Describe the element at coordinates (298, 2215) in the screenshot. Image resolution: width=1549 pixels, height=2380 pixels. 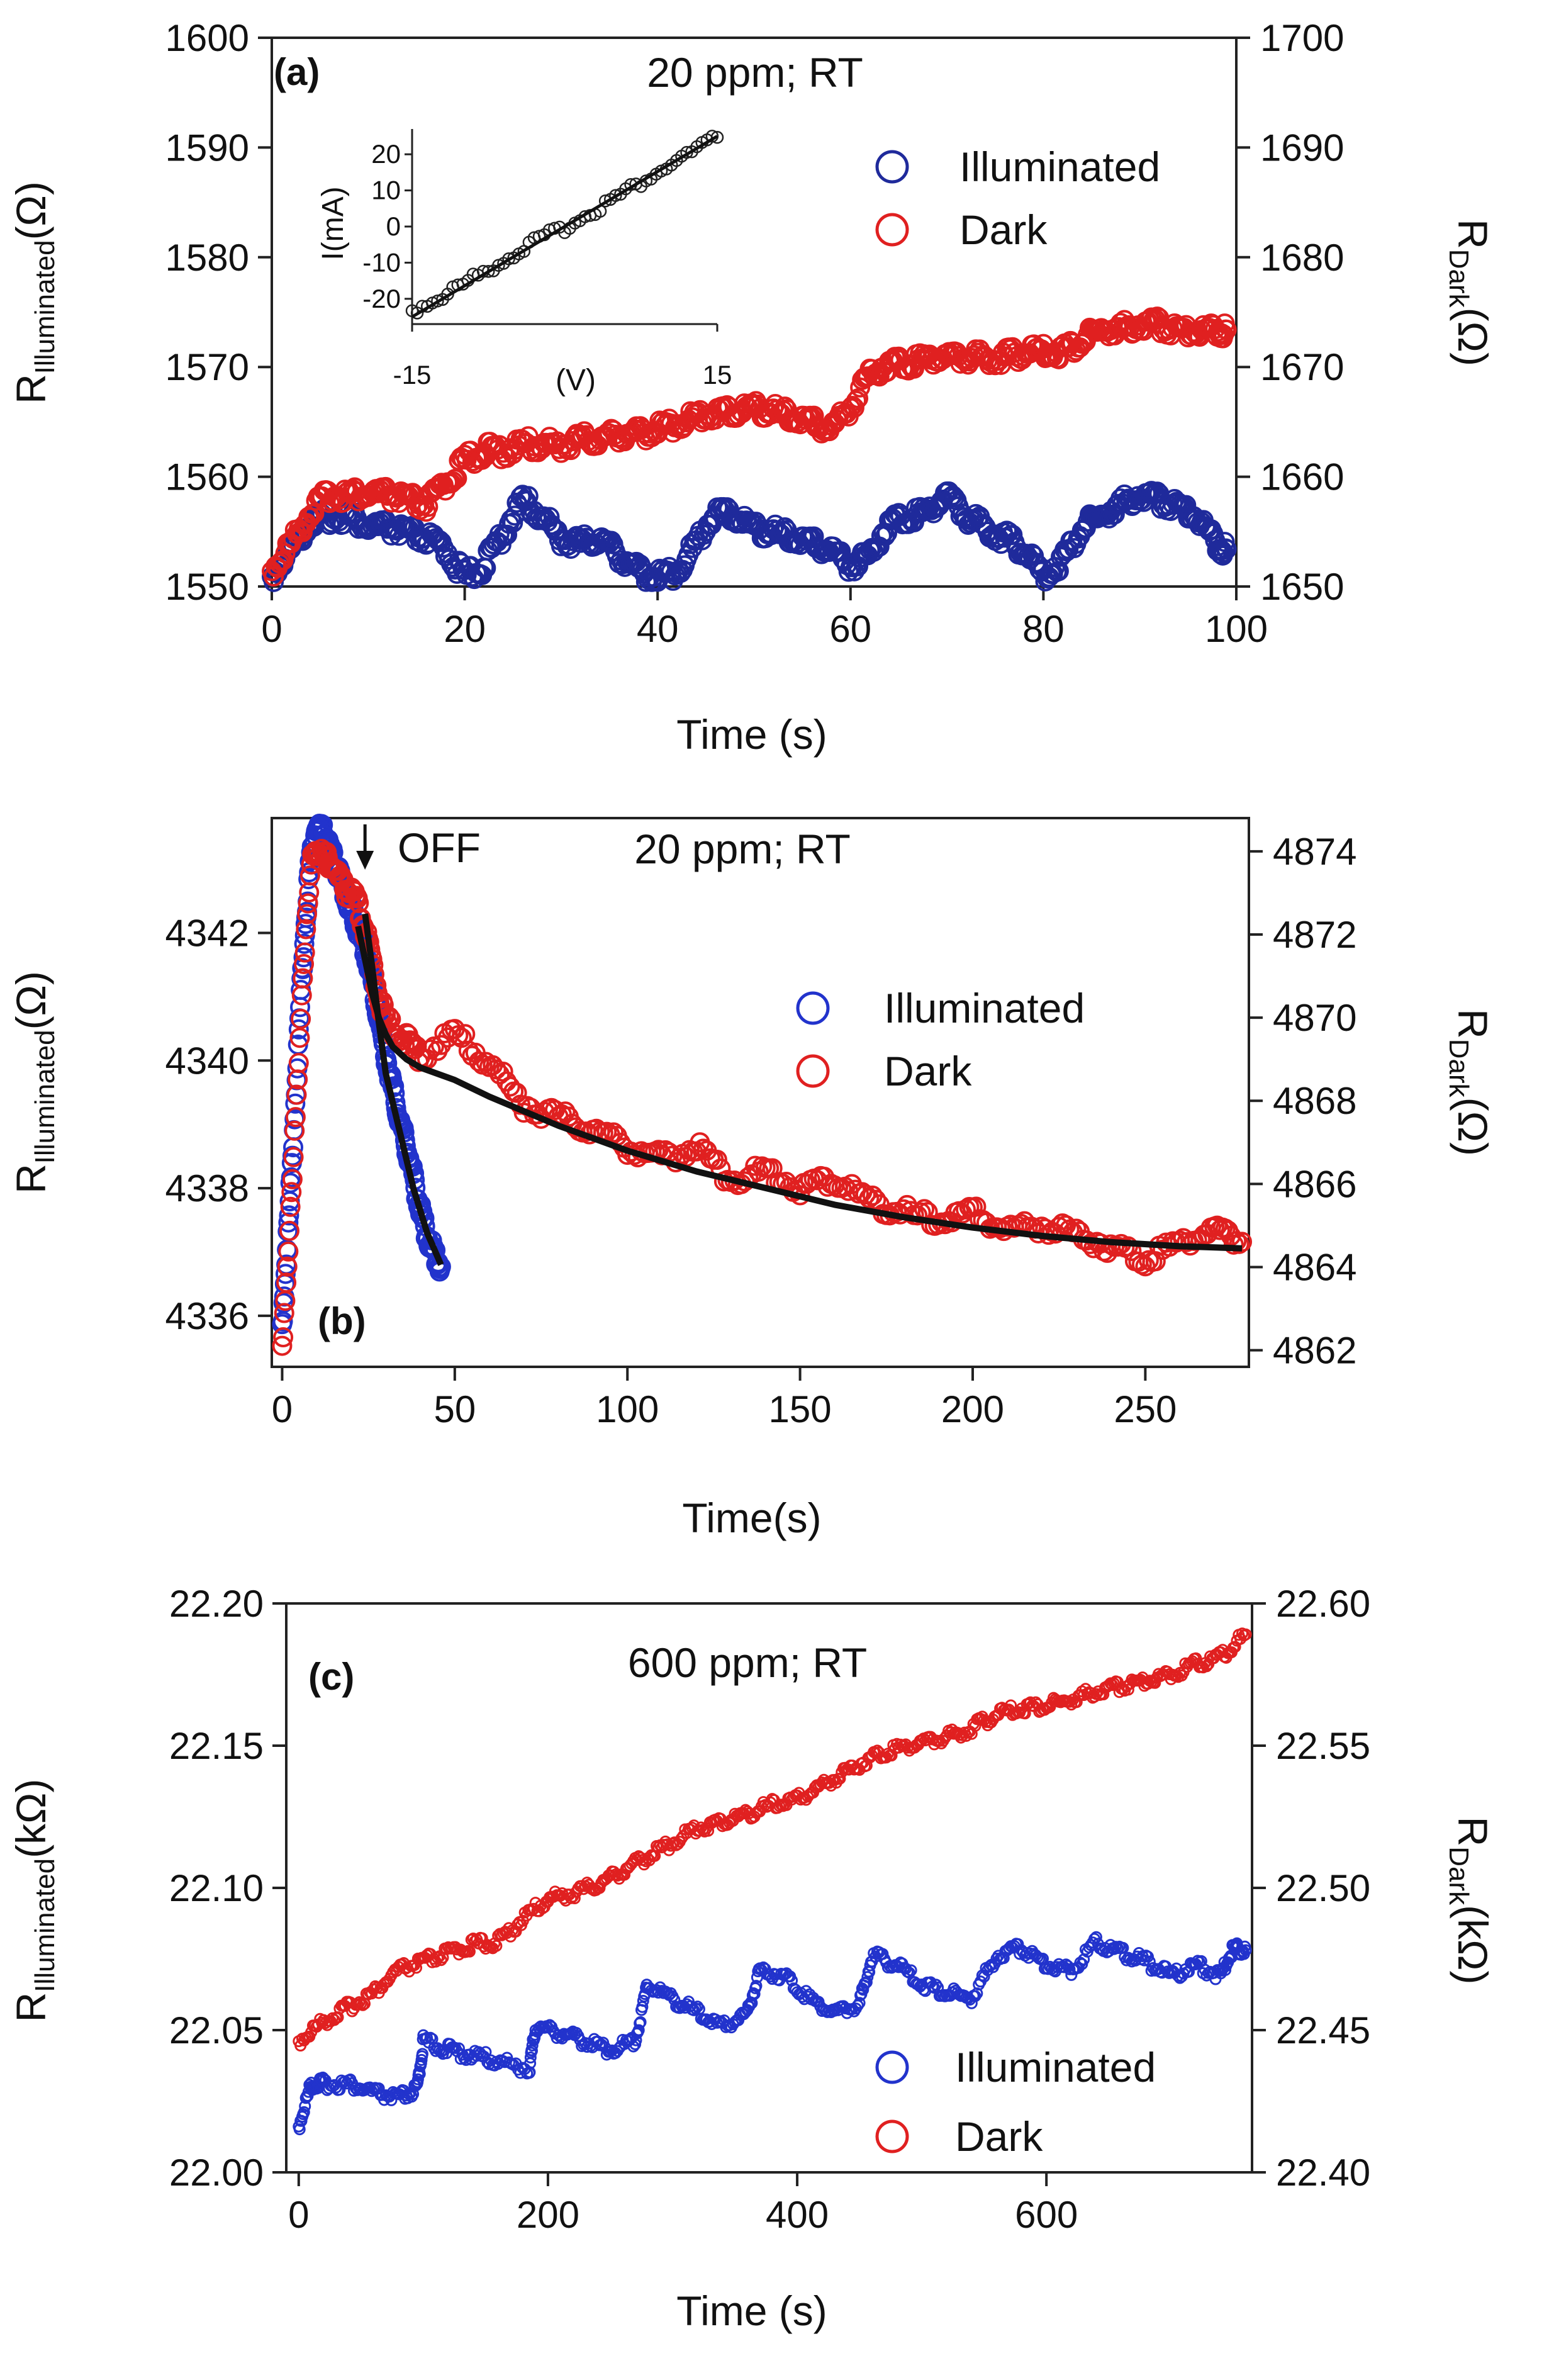
I see `panel-c-x-tick-label: 0` at that location.